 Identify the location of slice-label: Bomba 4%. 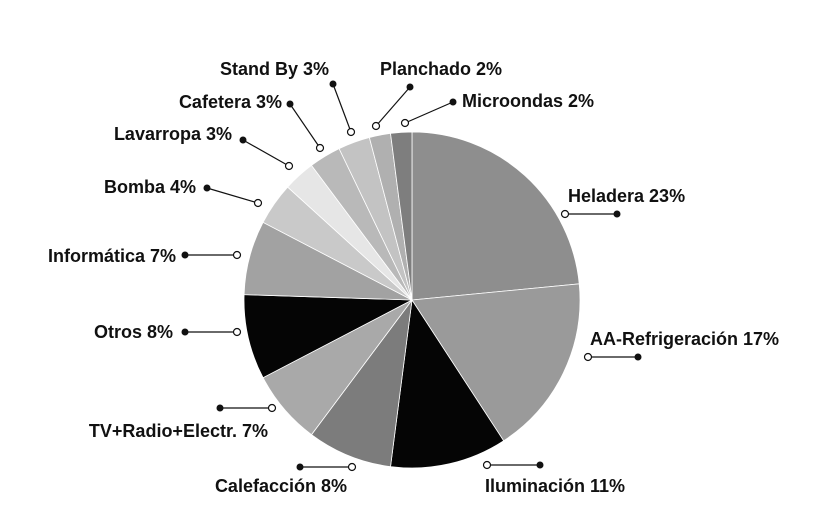
(150, 187).